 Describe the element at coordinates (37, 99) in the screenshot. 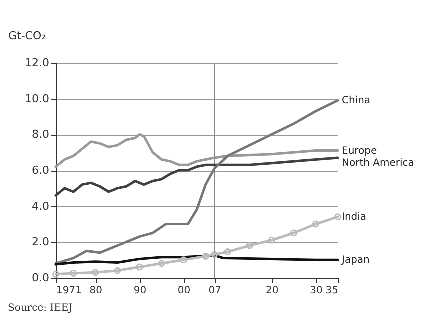

I see `y-tick-label: 10.0` at that location.